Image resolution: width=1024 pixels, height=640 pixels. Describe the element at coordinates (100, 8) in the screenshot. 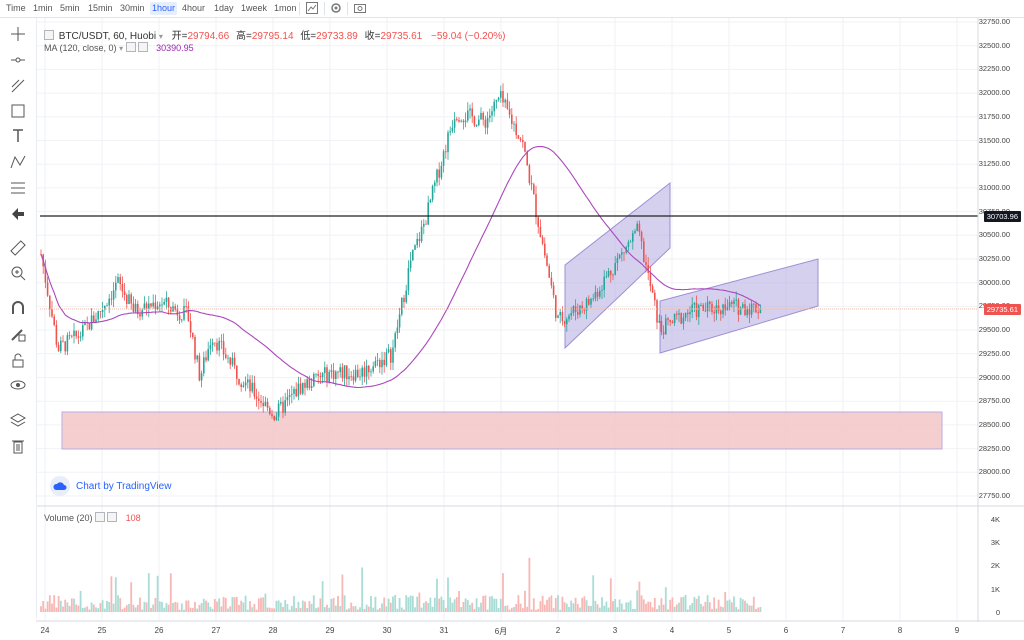

I see `timeframe-15min: 15min` at that location.